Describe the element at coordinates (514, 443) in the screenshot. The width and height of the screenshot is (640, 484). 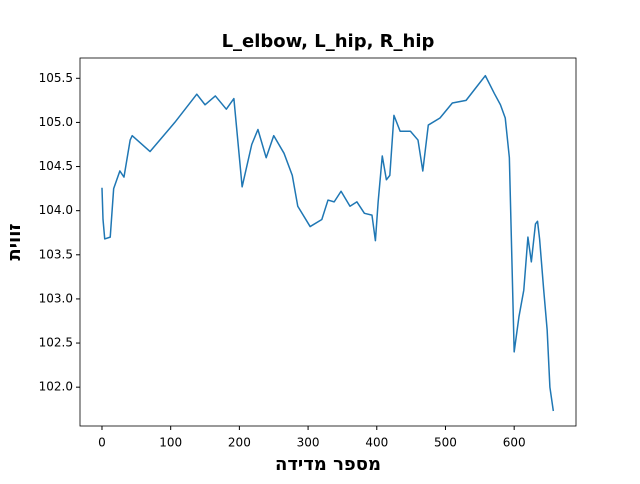
I see `x-tick-label: 600` at that location.